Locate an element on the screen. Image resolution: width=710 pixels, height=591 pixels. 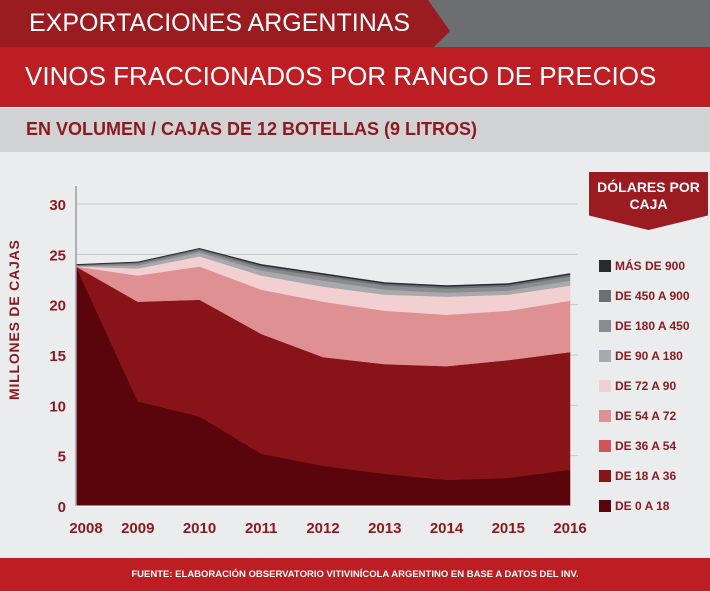
legend-item: DE 0 A 18 is located at coordinates (653, 506).